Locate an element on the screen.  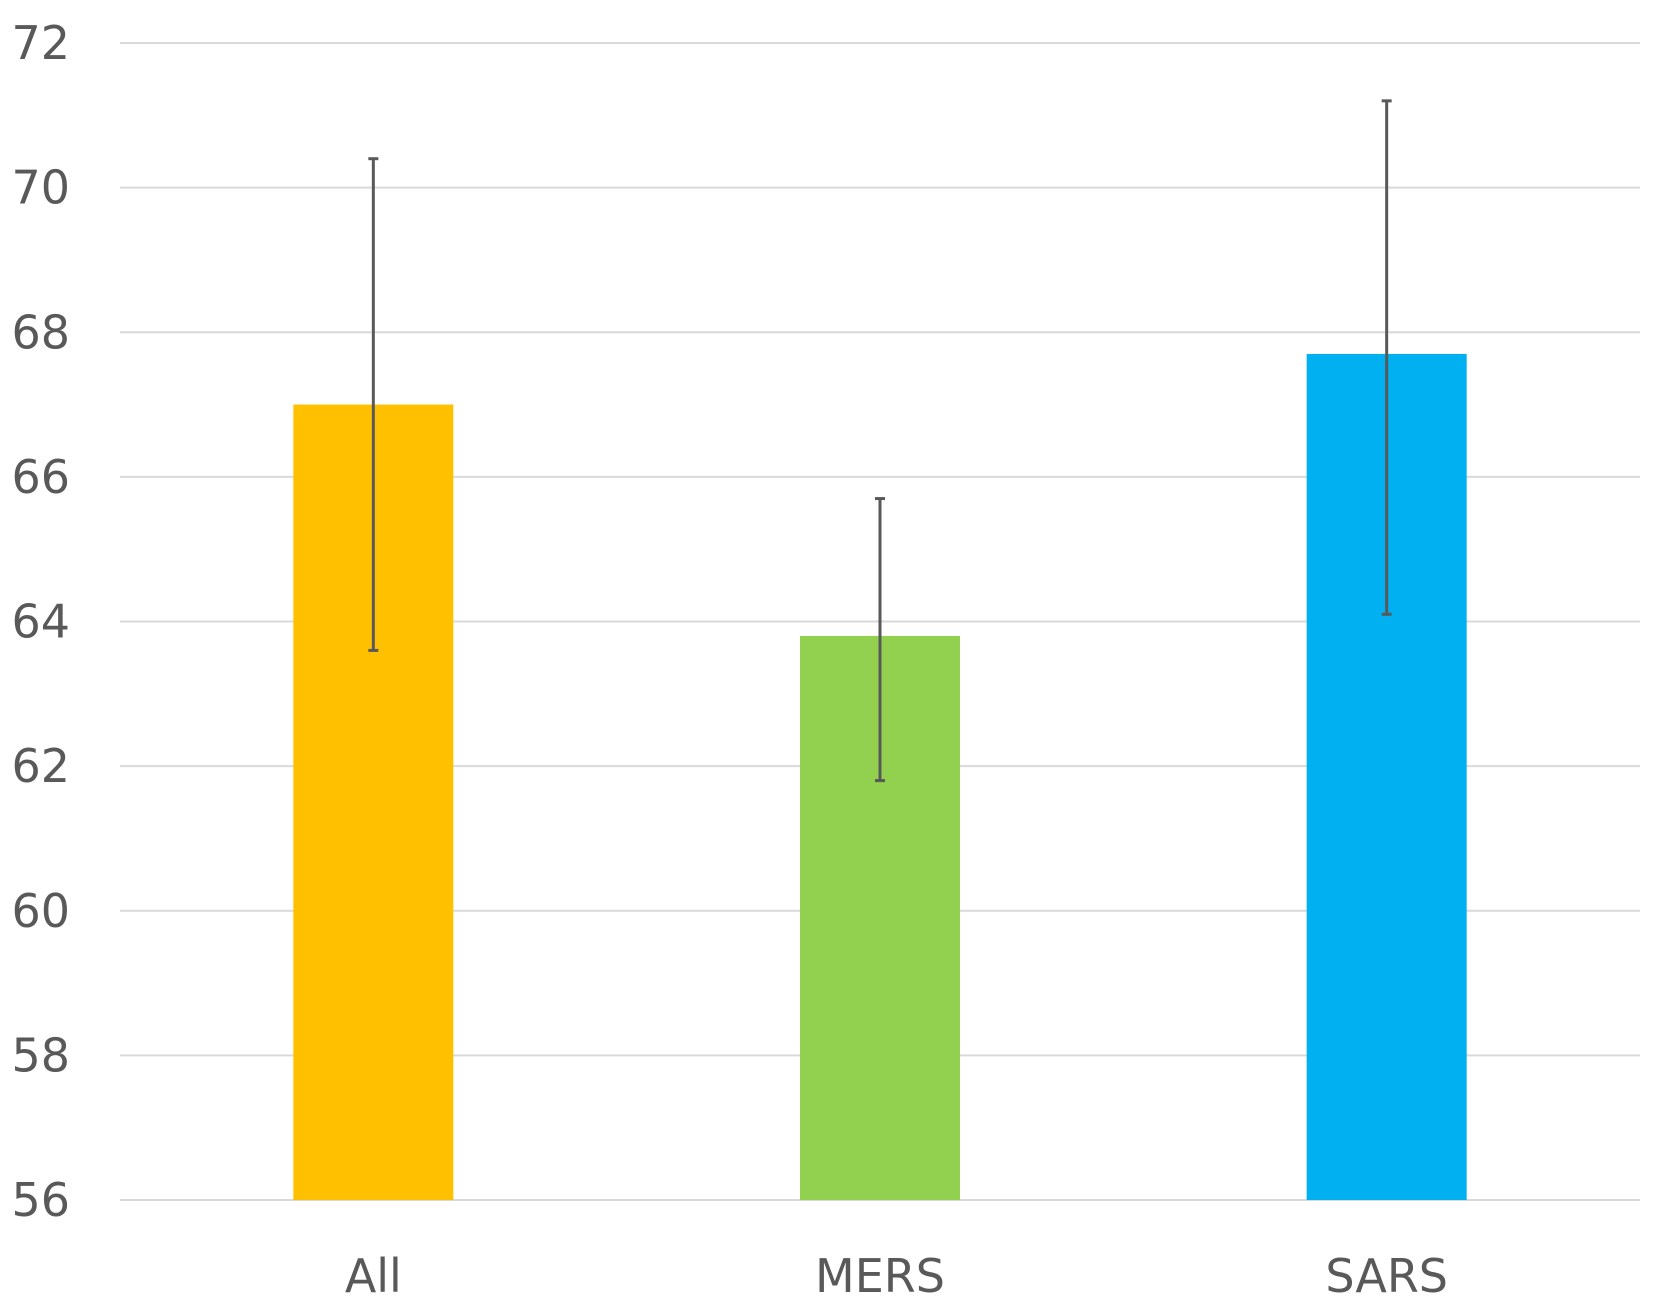
x-axis-category-labels: All MERS SARS is located at coordinates (896, 1276).